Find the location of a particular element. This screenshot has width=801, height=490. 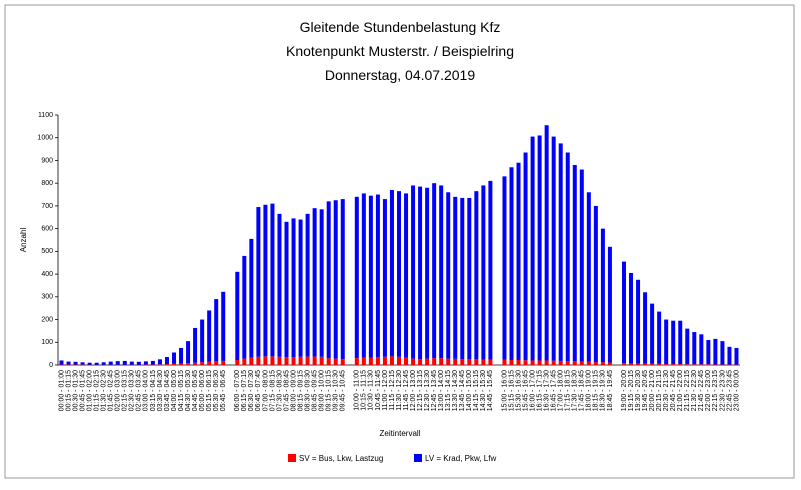

chart-subtitle: Knotenpunkt Musterstr. / Beispielring is located at coordinates (400, 51).